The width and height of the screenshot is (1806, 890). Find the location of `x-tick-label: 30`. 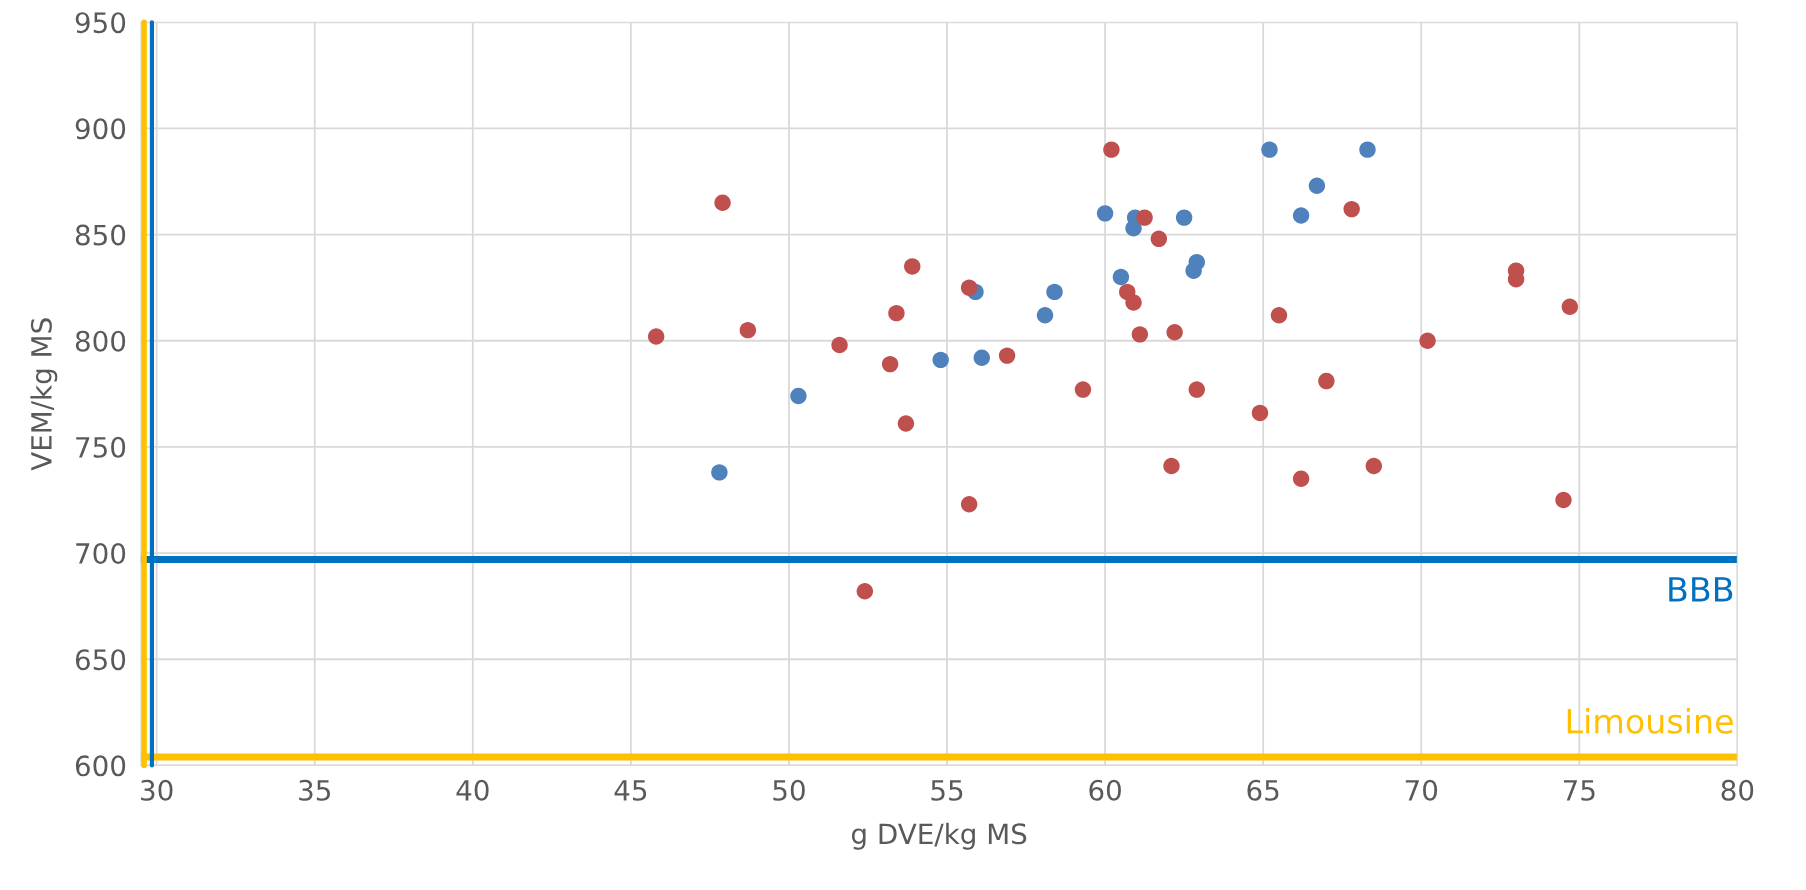

x-tick-label: 30 is located at coordinates (157, 790).